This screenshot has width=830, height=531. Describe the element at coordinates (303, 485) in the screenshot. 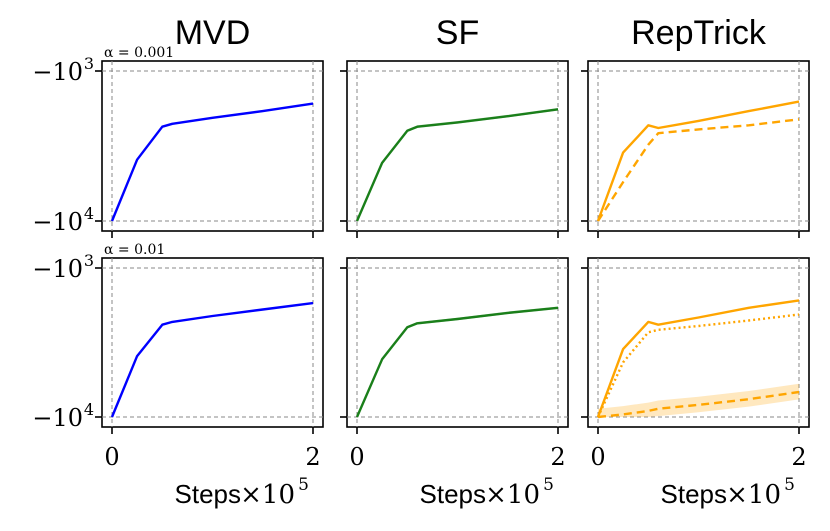

I see `xlabel-exp-c0: 5` at that location.